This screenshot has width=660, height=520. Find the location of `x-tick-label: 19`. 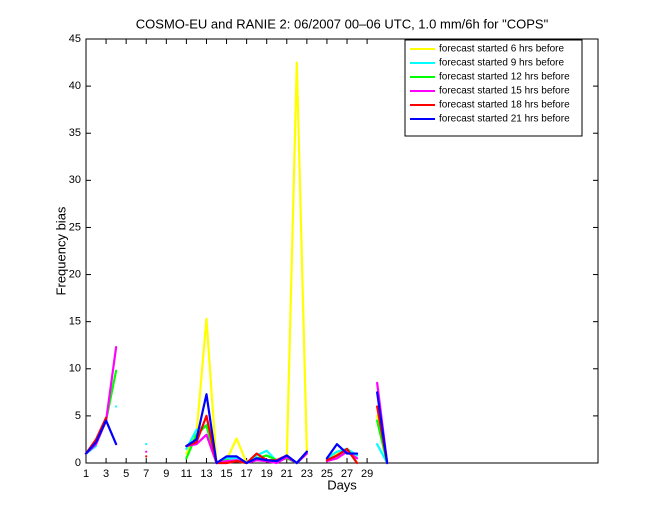

x-tick-label: 19 is located at coordinates (267, 474).